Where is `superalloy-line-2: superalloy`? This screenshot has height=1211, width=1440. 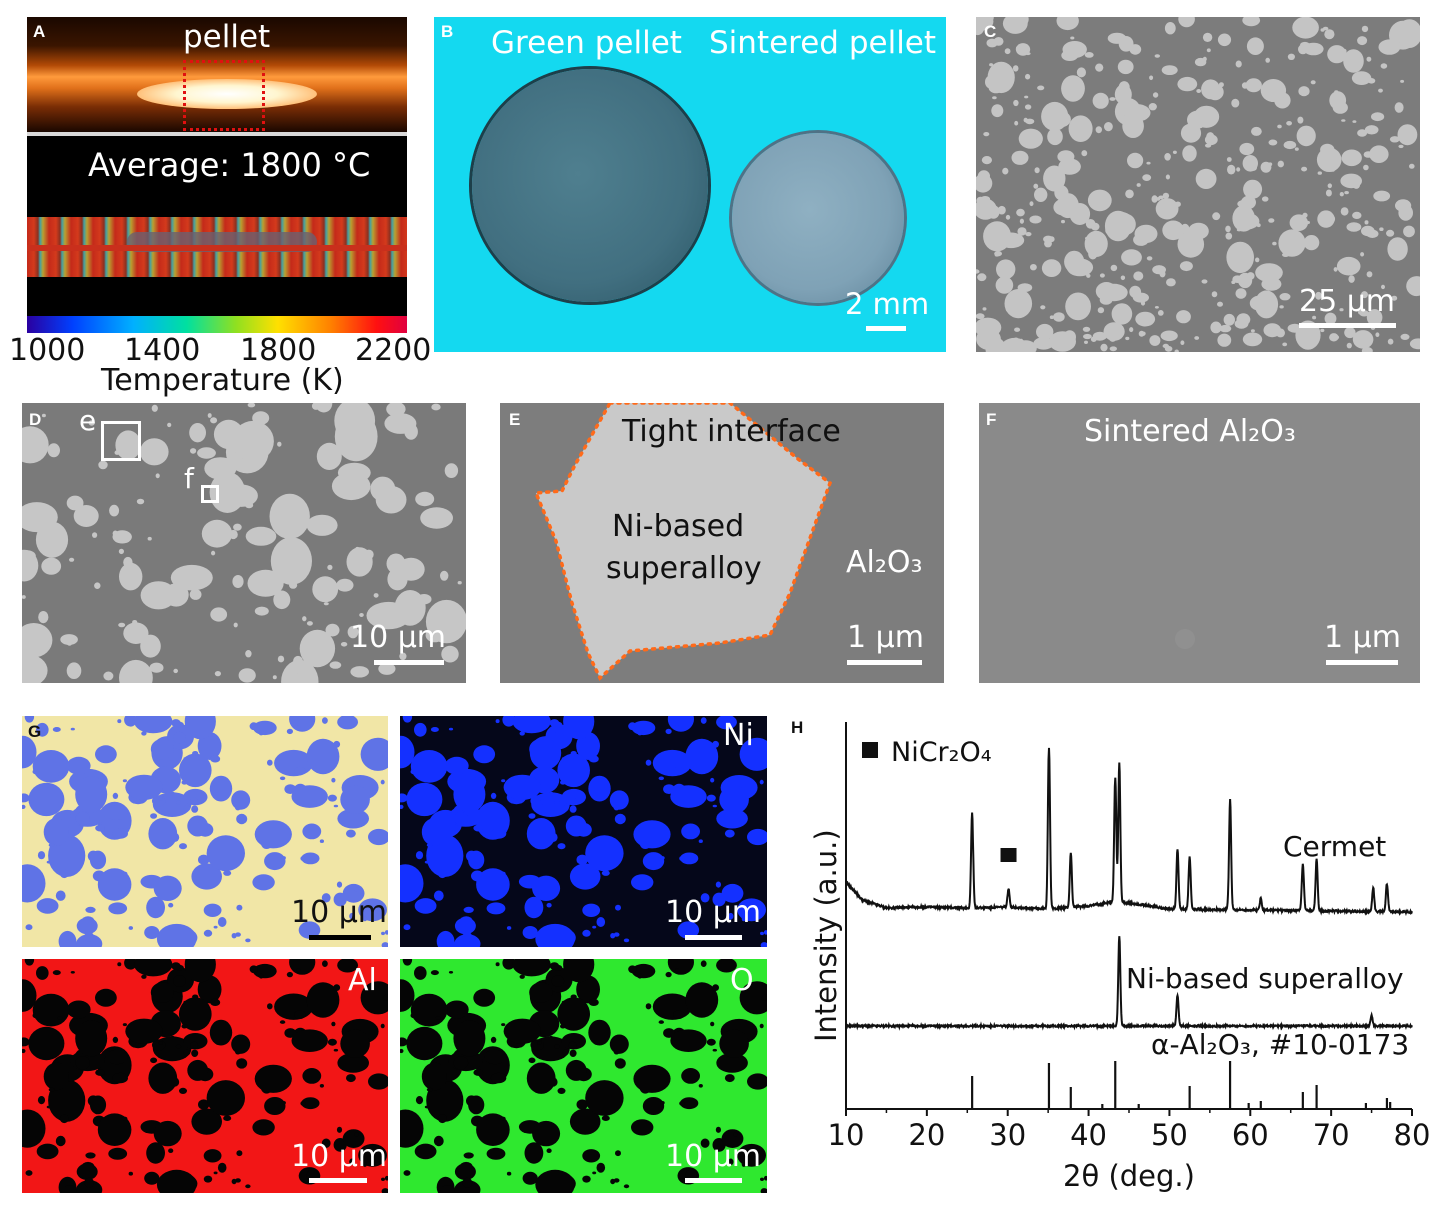
superalloy-line-2: superalloy is located at coordinates (684, 568).